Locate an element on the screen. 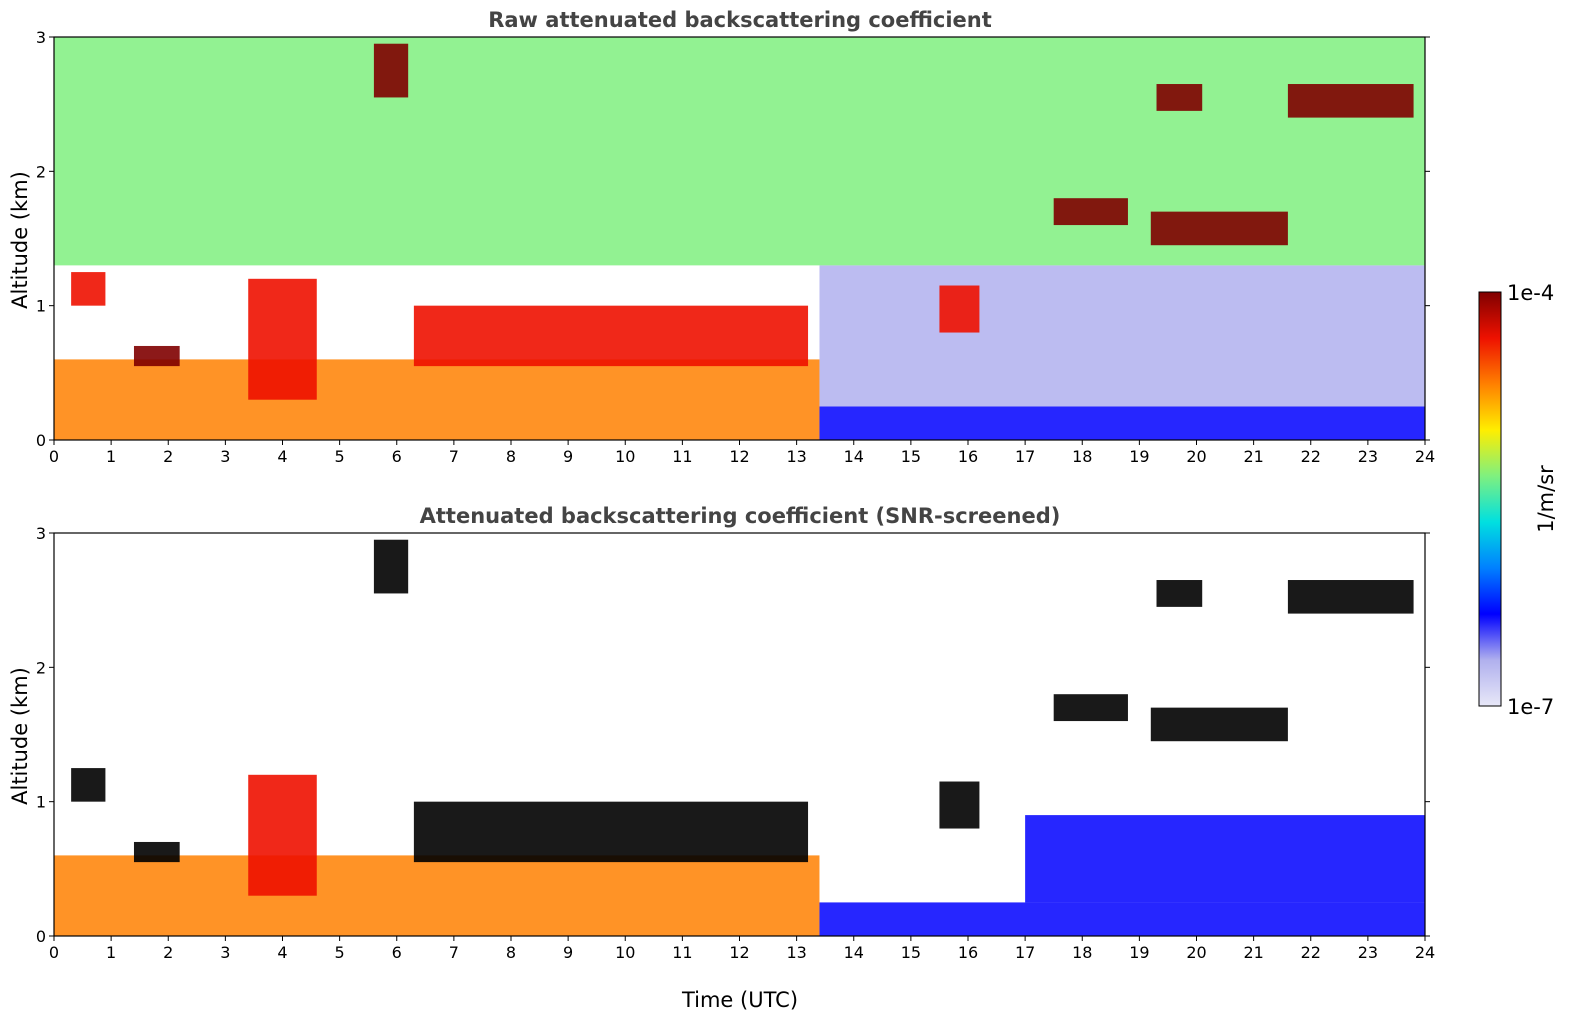 The width and height of the screenshot is (1595, 1020). bottom-y-axis-label: Altitude (km) is located at coordinates (20, 736).